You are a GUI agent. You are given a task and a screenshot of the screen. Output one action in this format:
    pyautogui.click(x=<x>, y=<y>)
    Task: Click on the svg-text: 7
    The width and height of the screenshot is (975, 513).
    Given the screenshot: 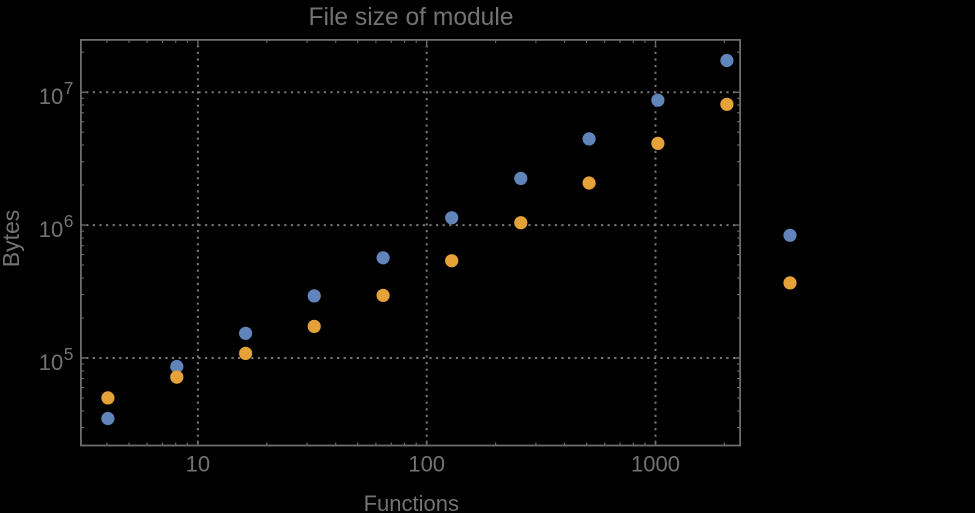 What is the action you would take?
    pyautogui.click(x=69, y=88)
    